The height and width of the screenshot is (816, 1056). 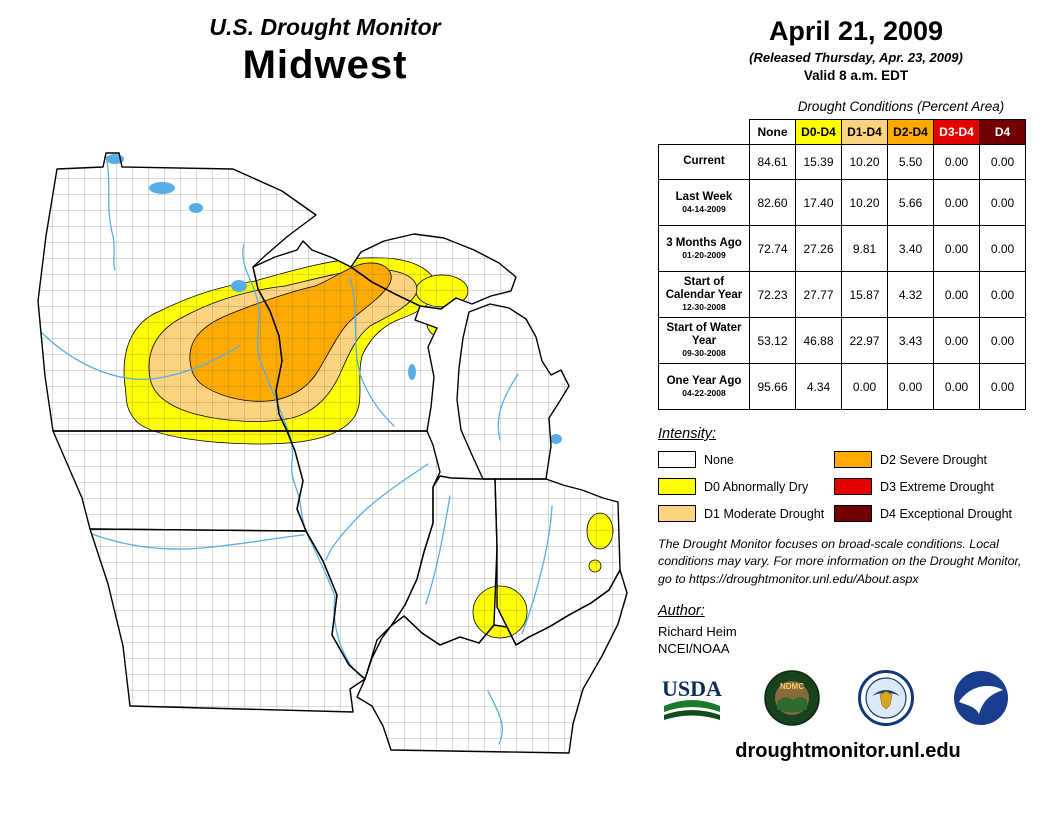 What do you see at coordinates (372, 352) in the screenshot?
I see `wisconsin-river` at bounding box center [372, 352].